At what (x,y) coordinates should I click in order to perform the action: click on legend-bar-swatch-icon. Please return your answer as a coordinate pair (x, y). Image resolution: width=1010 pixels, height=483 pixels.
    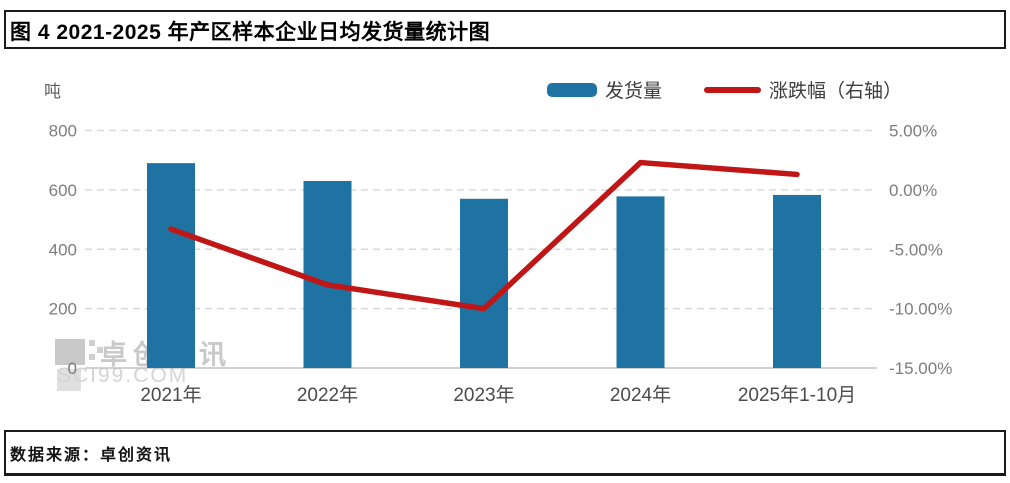
    Looking at the image, I should click on (572, 89).